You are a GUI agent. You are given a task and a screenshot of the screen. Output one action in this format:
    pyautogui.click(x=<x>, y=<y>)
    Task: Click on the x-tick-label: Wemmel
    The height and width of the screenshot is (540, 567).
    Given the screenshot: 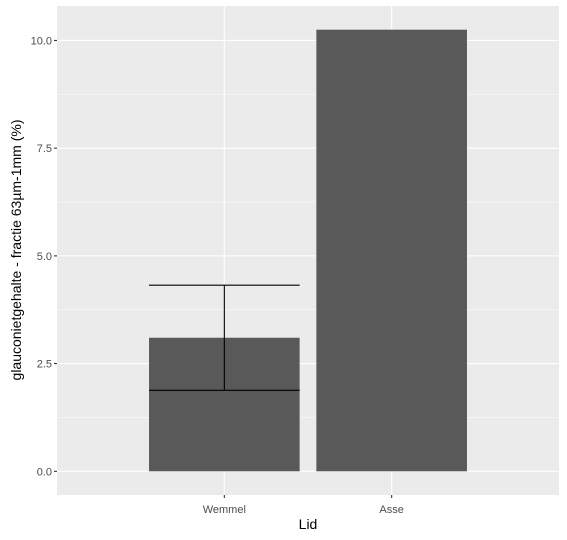 What is the action you would take?
    pyautogui.click(x=224, y=510)
    